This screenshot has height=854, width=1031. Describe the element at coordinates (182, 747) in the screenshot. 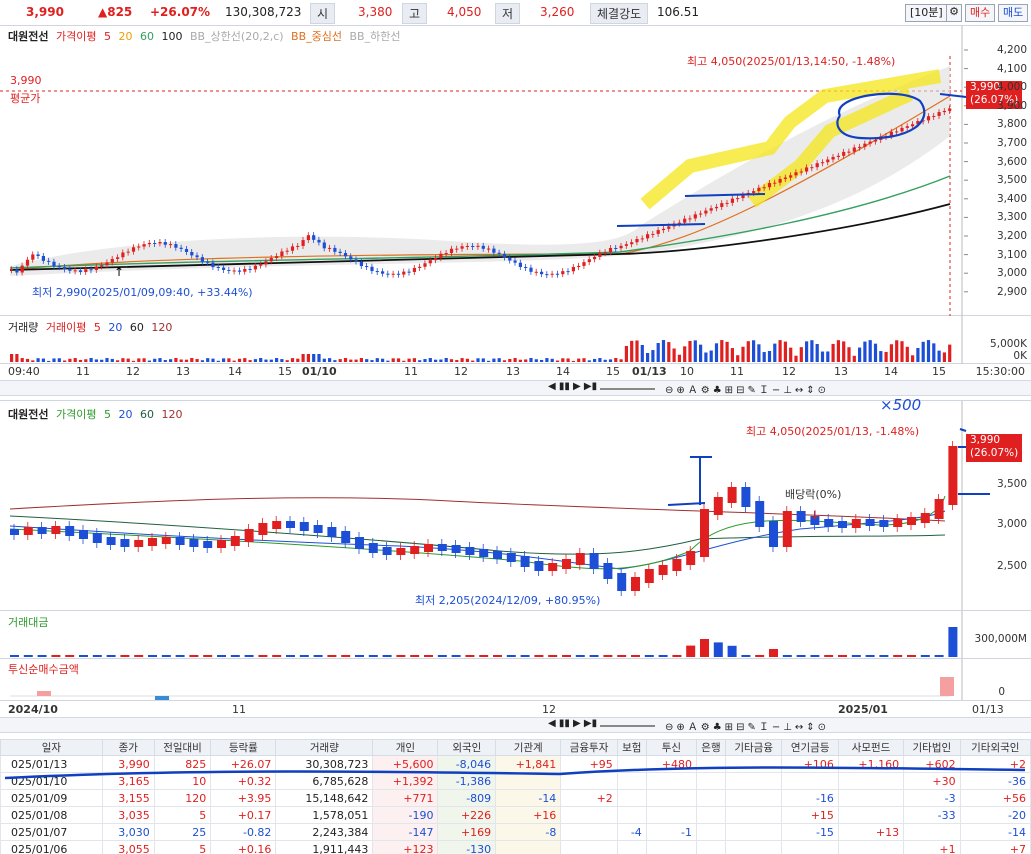

I see `column-header: 전일대비` at that location.